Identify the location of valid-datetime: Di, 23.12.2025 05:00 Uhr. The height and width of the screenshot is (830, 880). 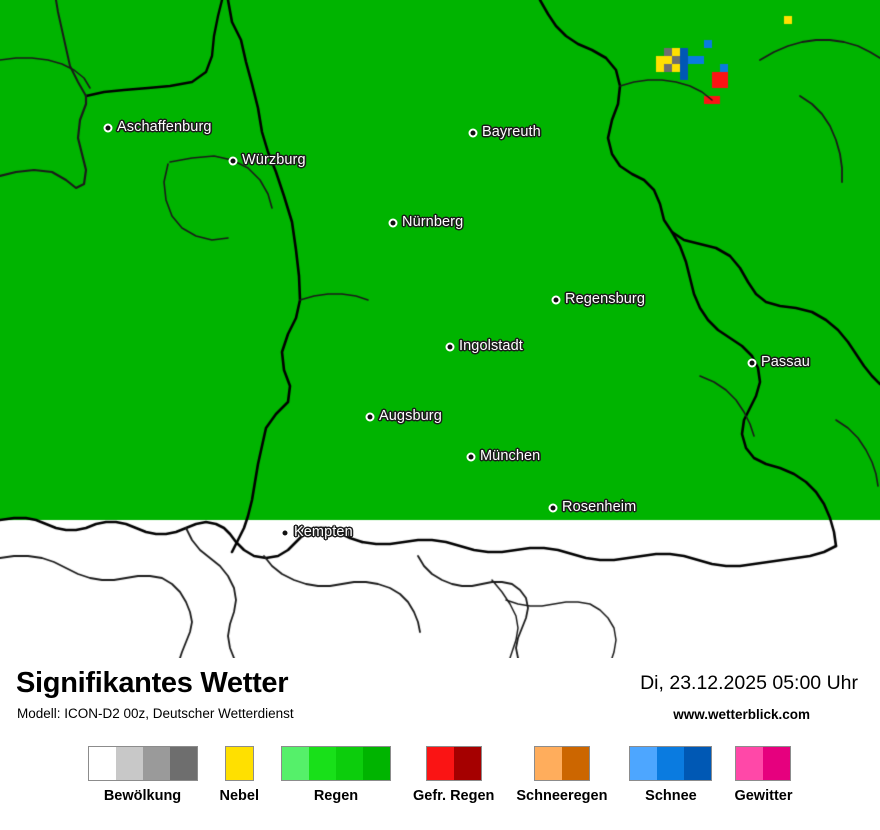
(749, 683).